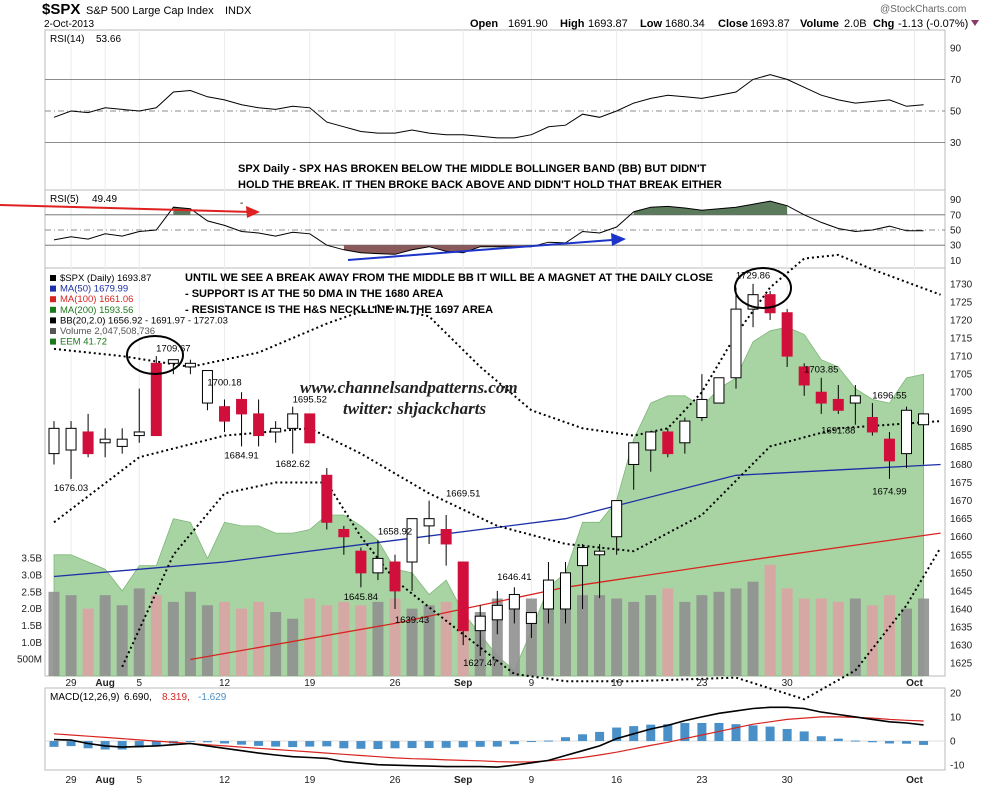  I want to click on rsi14-tick: 90, so click(956, 48).